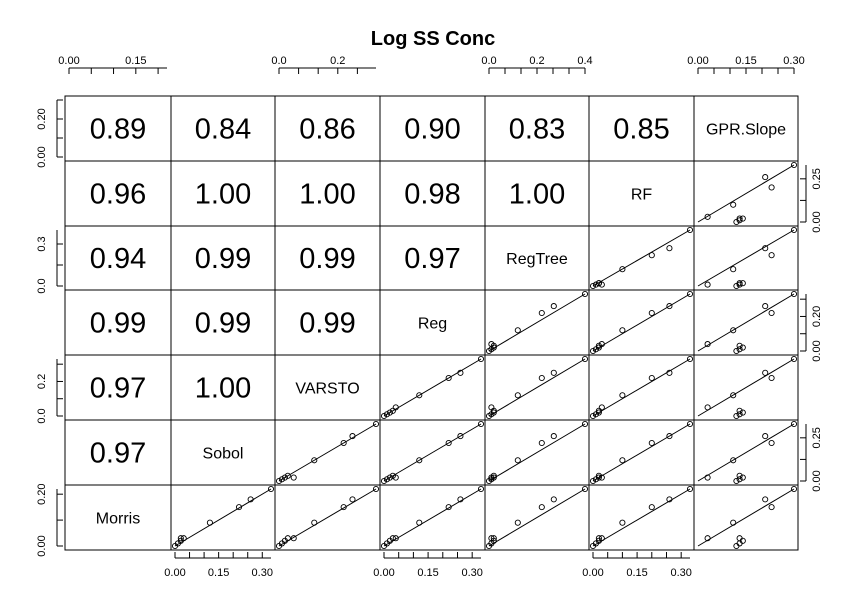 This screenshot has height=615, width=864. I want to click on panel-gpr-slope-vs-sobol: 0.84, so click(223, 128).